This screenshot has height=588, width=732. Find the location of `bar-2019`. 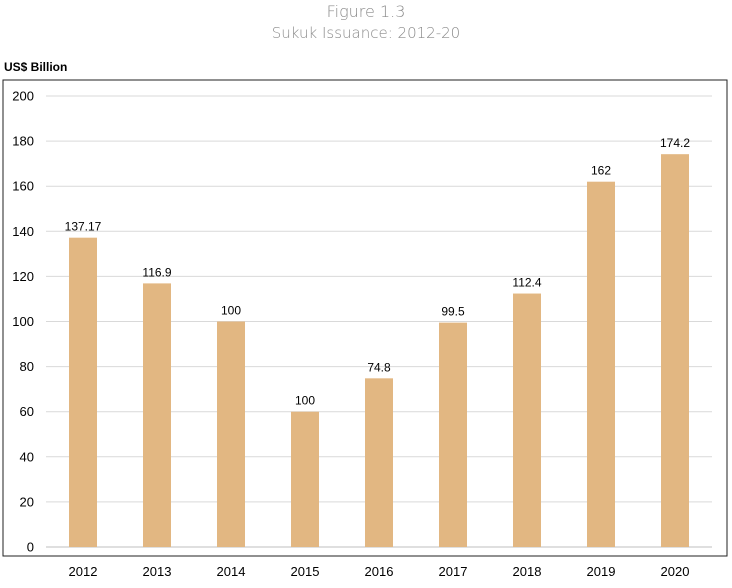

bar-2019 is located at coordinates (601, 364).